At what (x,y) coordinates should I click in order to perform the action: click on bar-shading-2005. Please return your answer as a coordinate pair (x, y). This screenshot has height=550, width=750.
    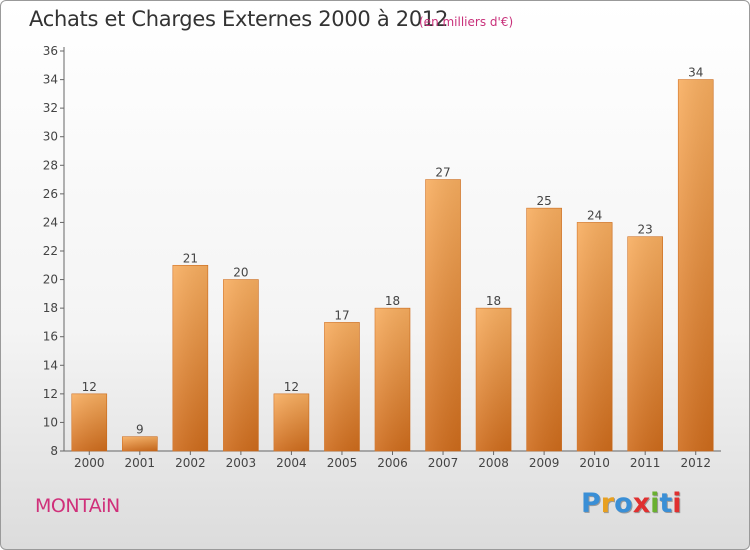
    Looking at the image, I should click on (342, 386).